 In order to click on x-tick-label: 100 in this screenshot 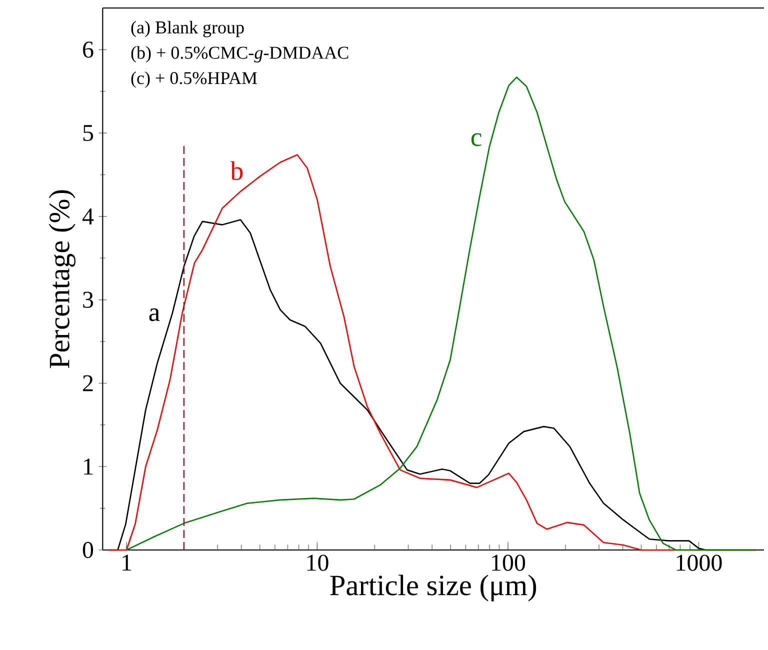, I will do `click(509, 562)`.